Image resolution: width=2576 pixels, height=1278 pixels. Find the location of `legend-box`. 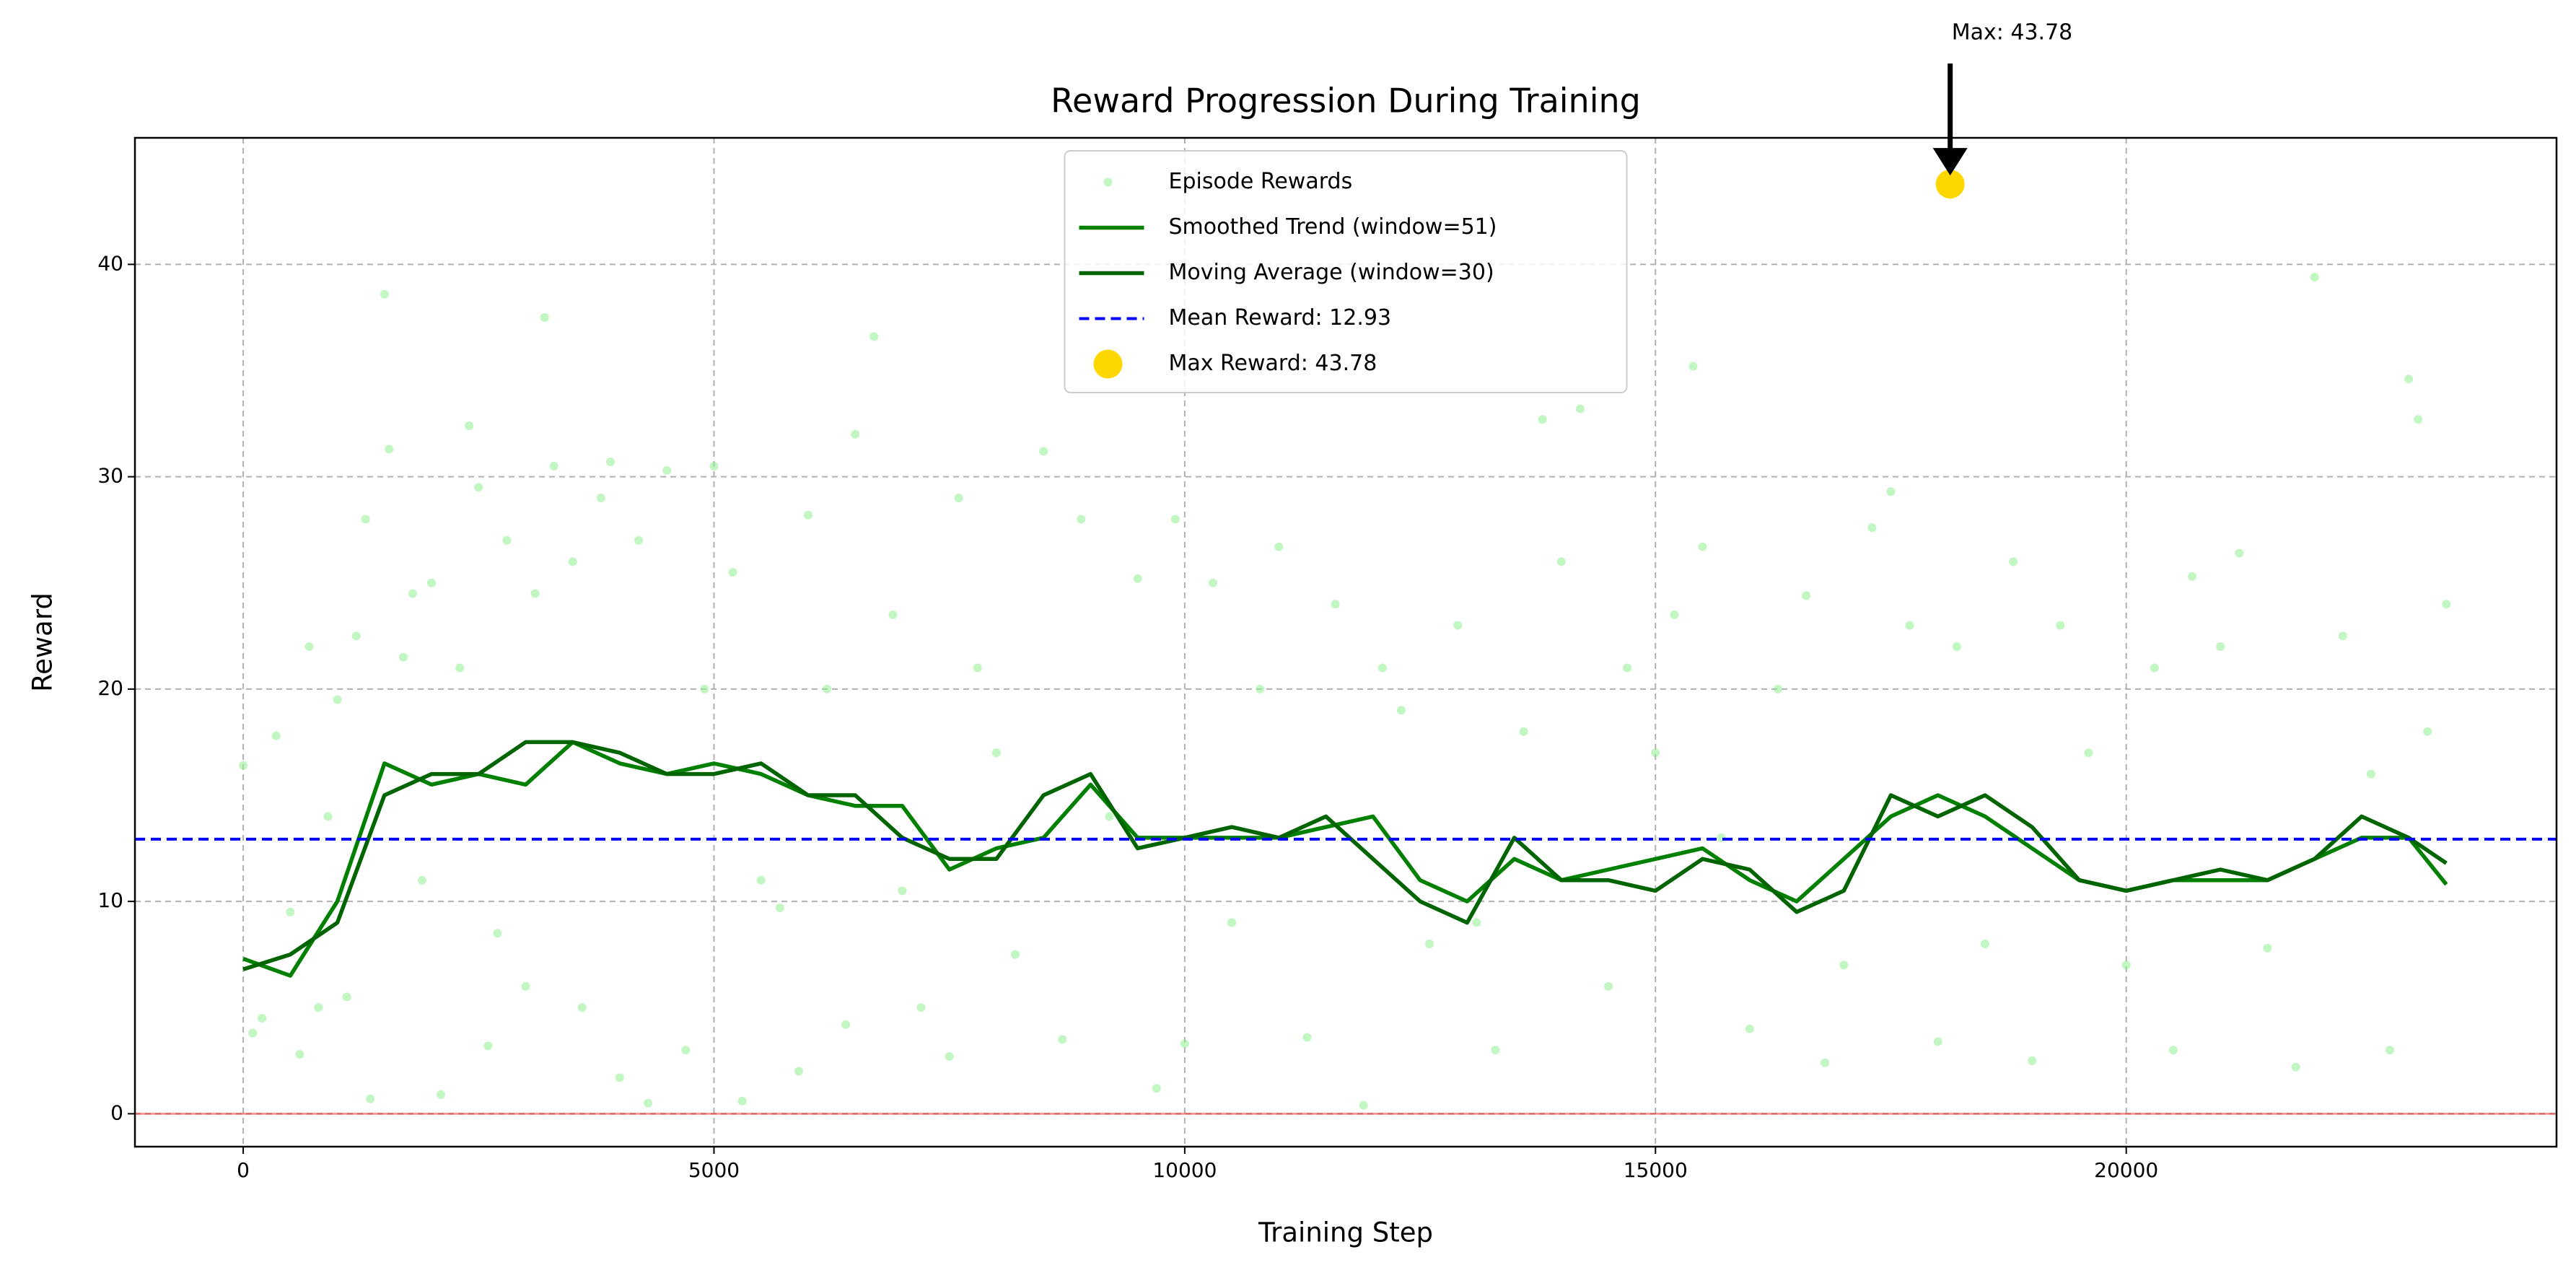

legend-box is located at coordinates (1346, 271).